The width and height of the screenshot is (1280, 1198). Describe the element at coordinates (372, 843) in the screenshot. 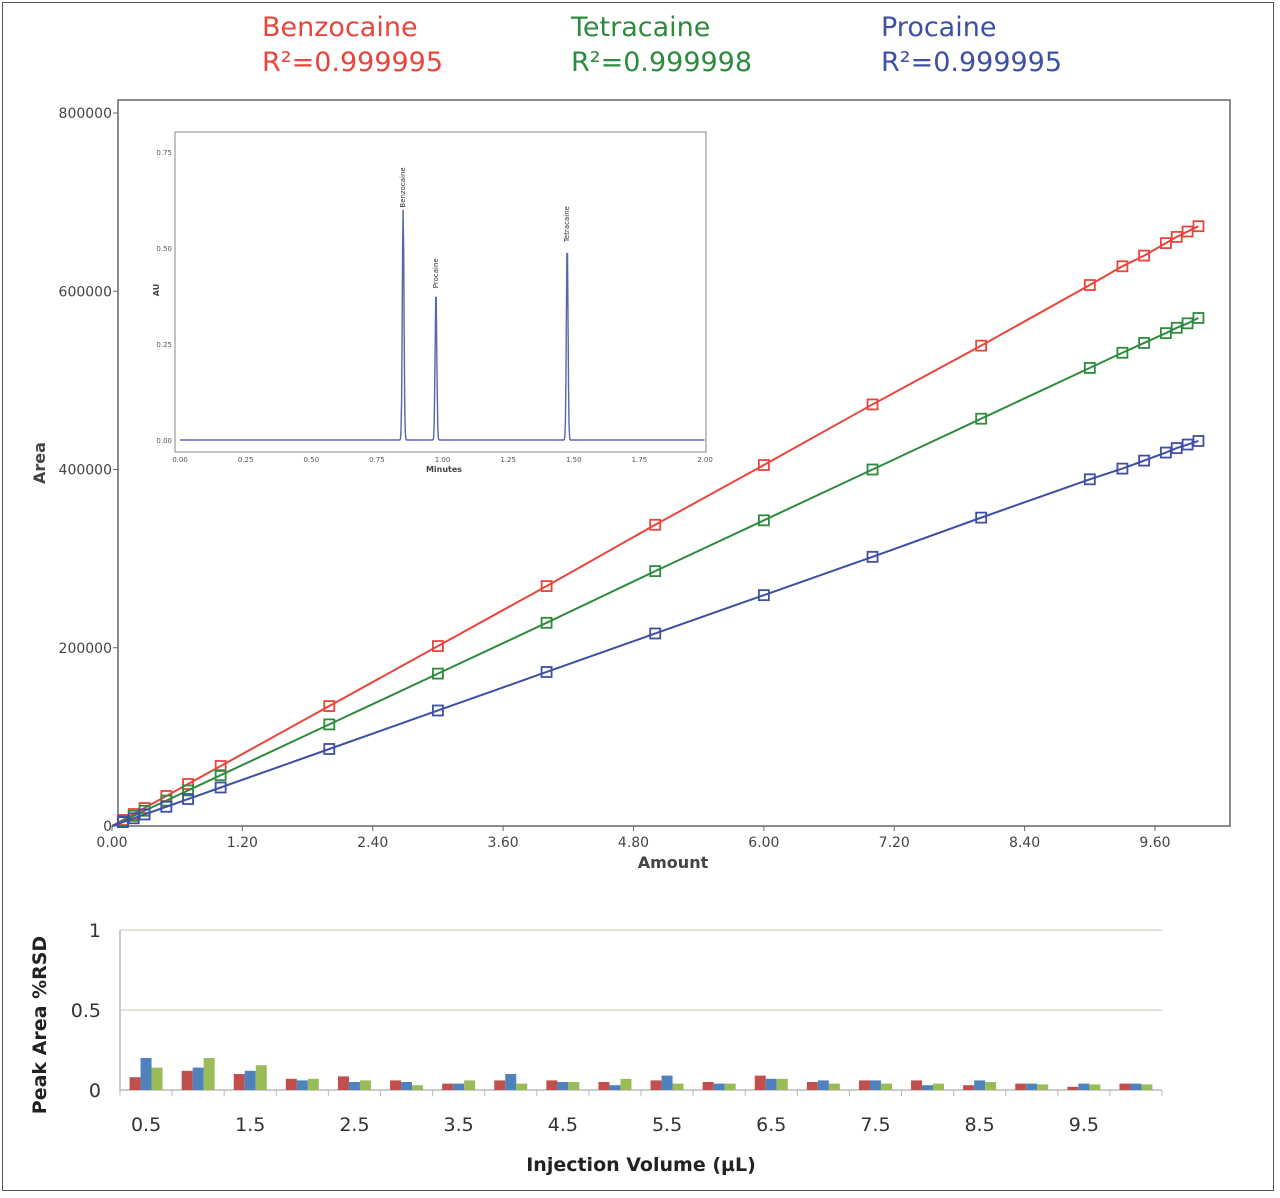

I see `x-tick-label: 2.40` at that location.